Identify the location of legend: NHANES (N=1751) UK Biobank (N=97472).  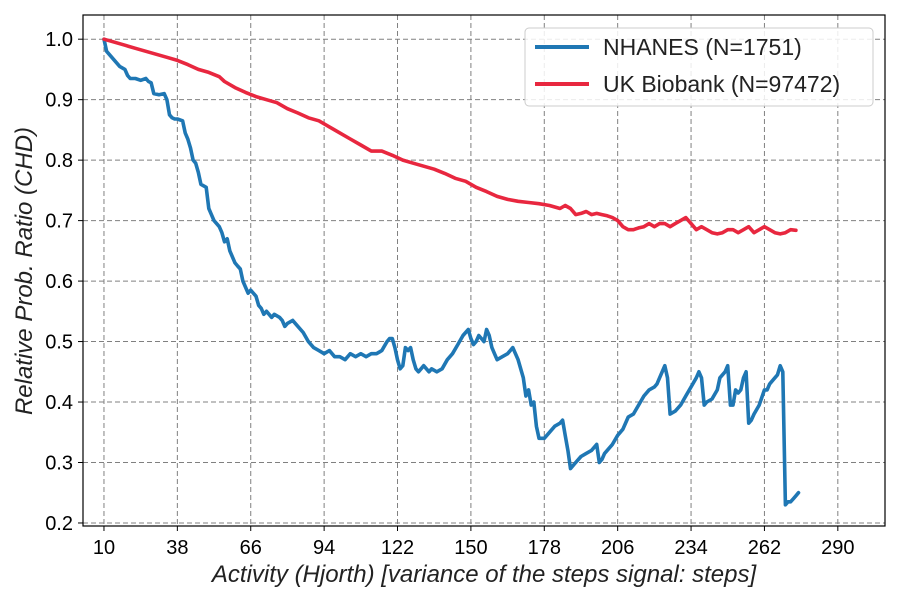
(699, 67).